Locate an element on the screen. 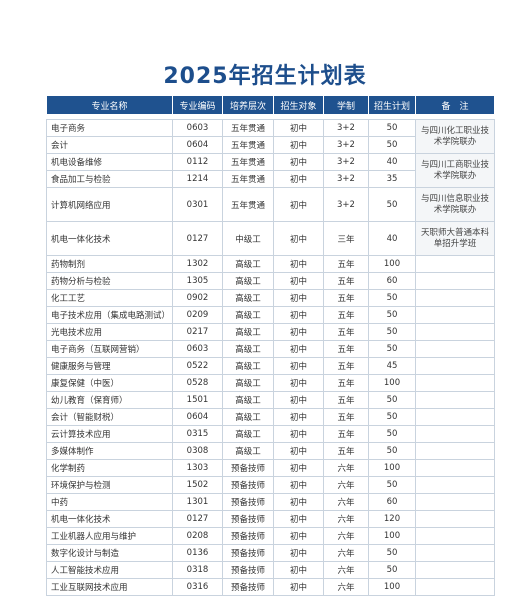 Image resolution: width=530 pixels, height=610 pixels. major-name: 会计 is located at coordinates (109, 145).